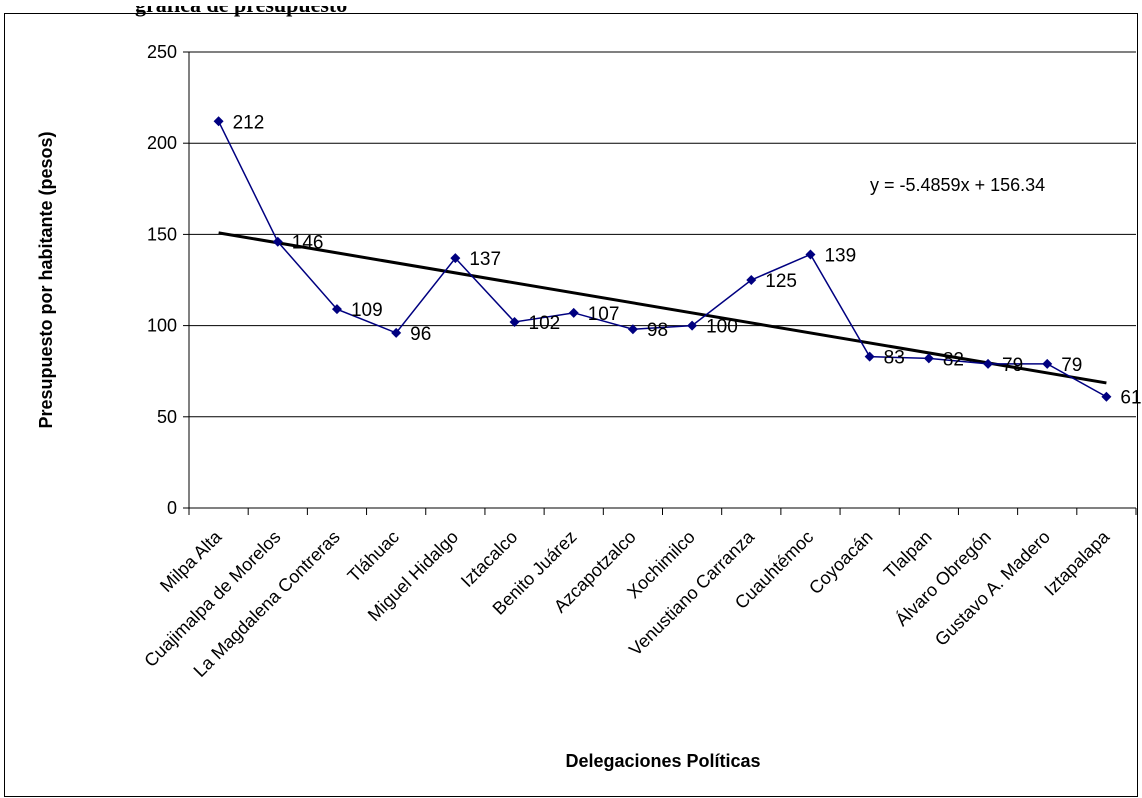 This screenshot has height=798, width=1142. Describe the element at coordinates (992, 588) in the screenshot. I see `x-tick-label: Gustavo A. Madero` at that location.